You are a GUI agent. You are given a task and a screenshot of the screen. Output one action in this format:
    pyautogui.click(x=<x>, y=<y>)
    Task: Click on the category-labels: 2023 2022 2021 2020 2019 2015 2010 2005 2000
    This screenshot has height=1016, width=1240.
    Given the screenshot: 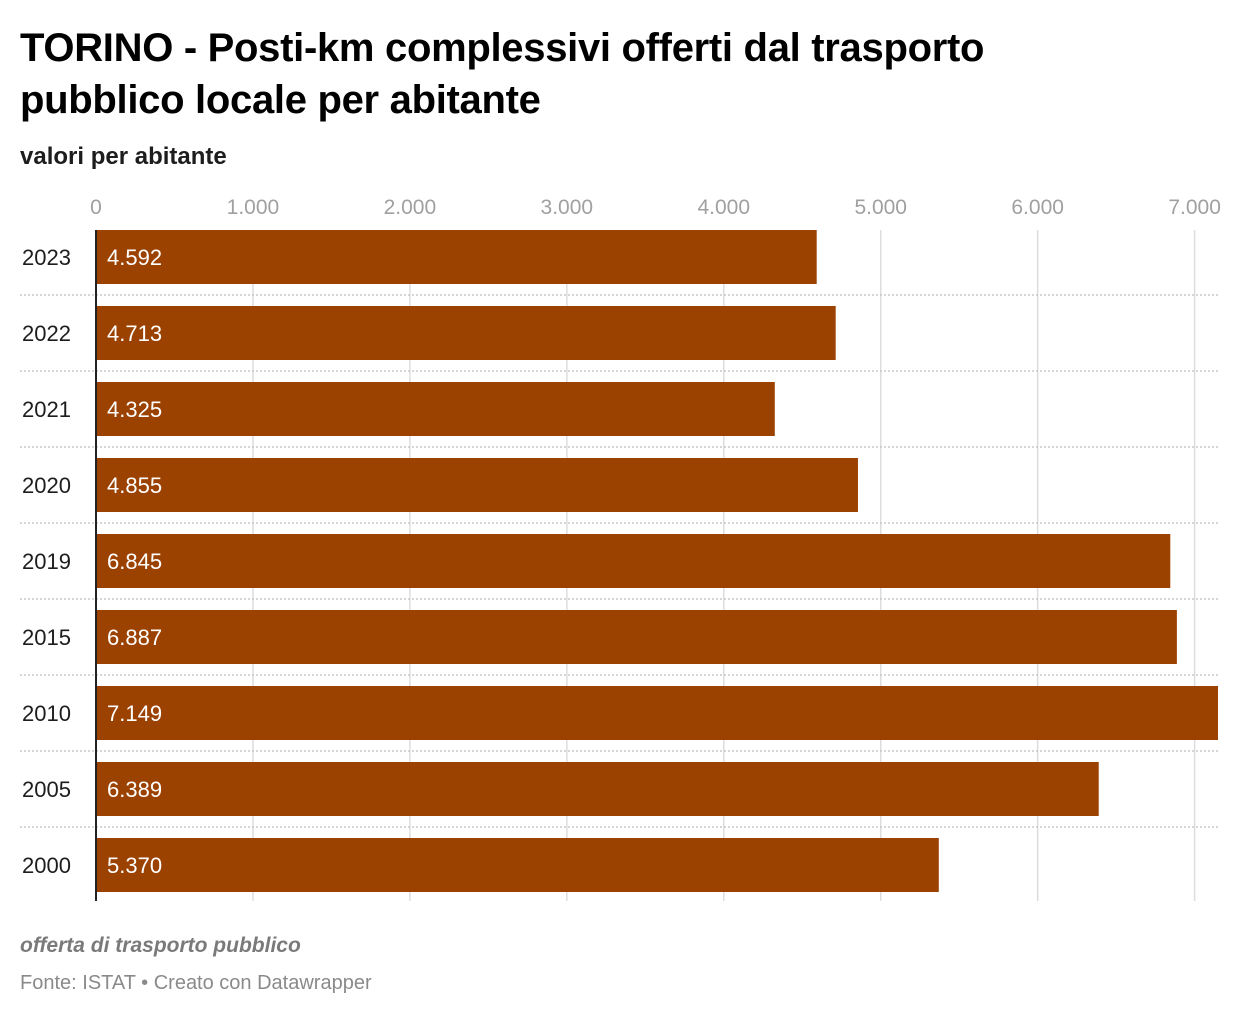 What is the action you would take?
    pyautogui.click(x=46, y=561)
    